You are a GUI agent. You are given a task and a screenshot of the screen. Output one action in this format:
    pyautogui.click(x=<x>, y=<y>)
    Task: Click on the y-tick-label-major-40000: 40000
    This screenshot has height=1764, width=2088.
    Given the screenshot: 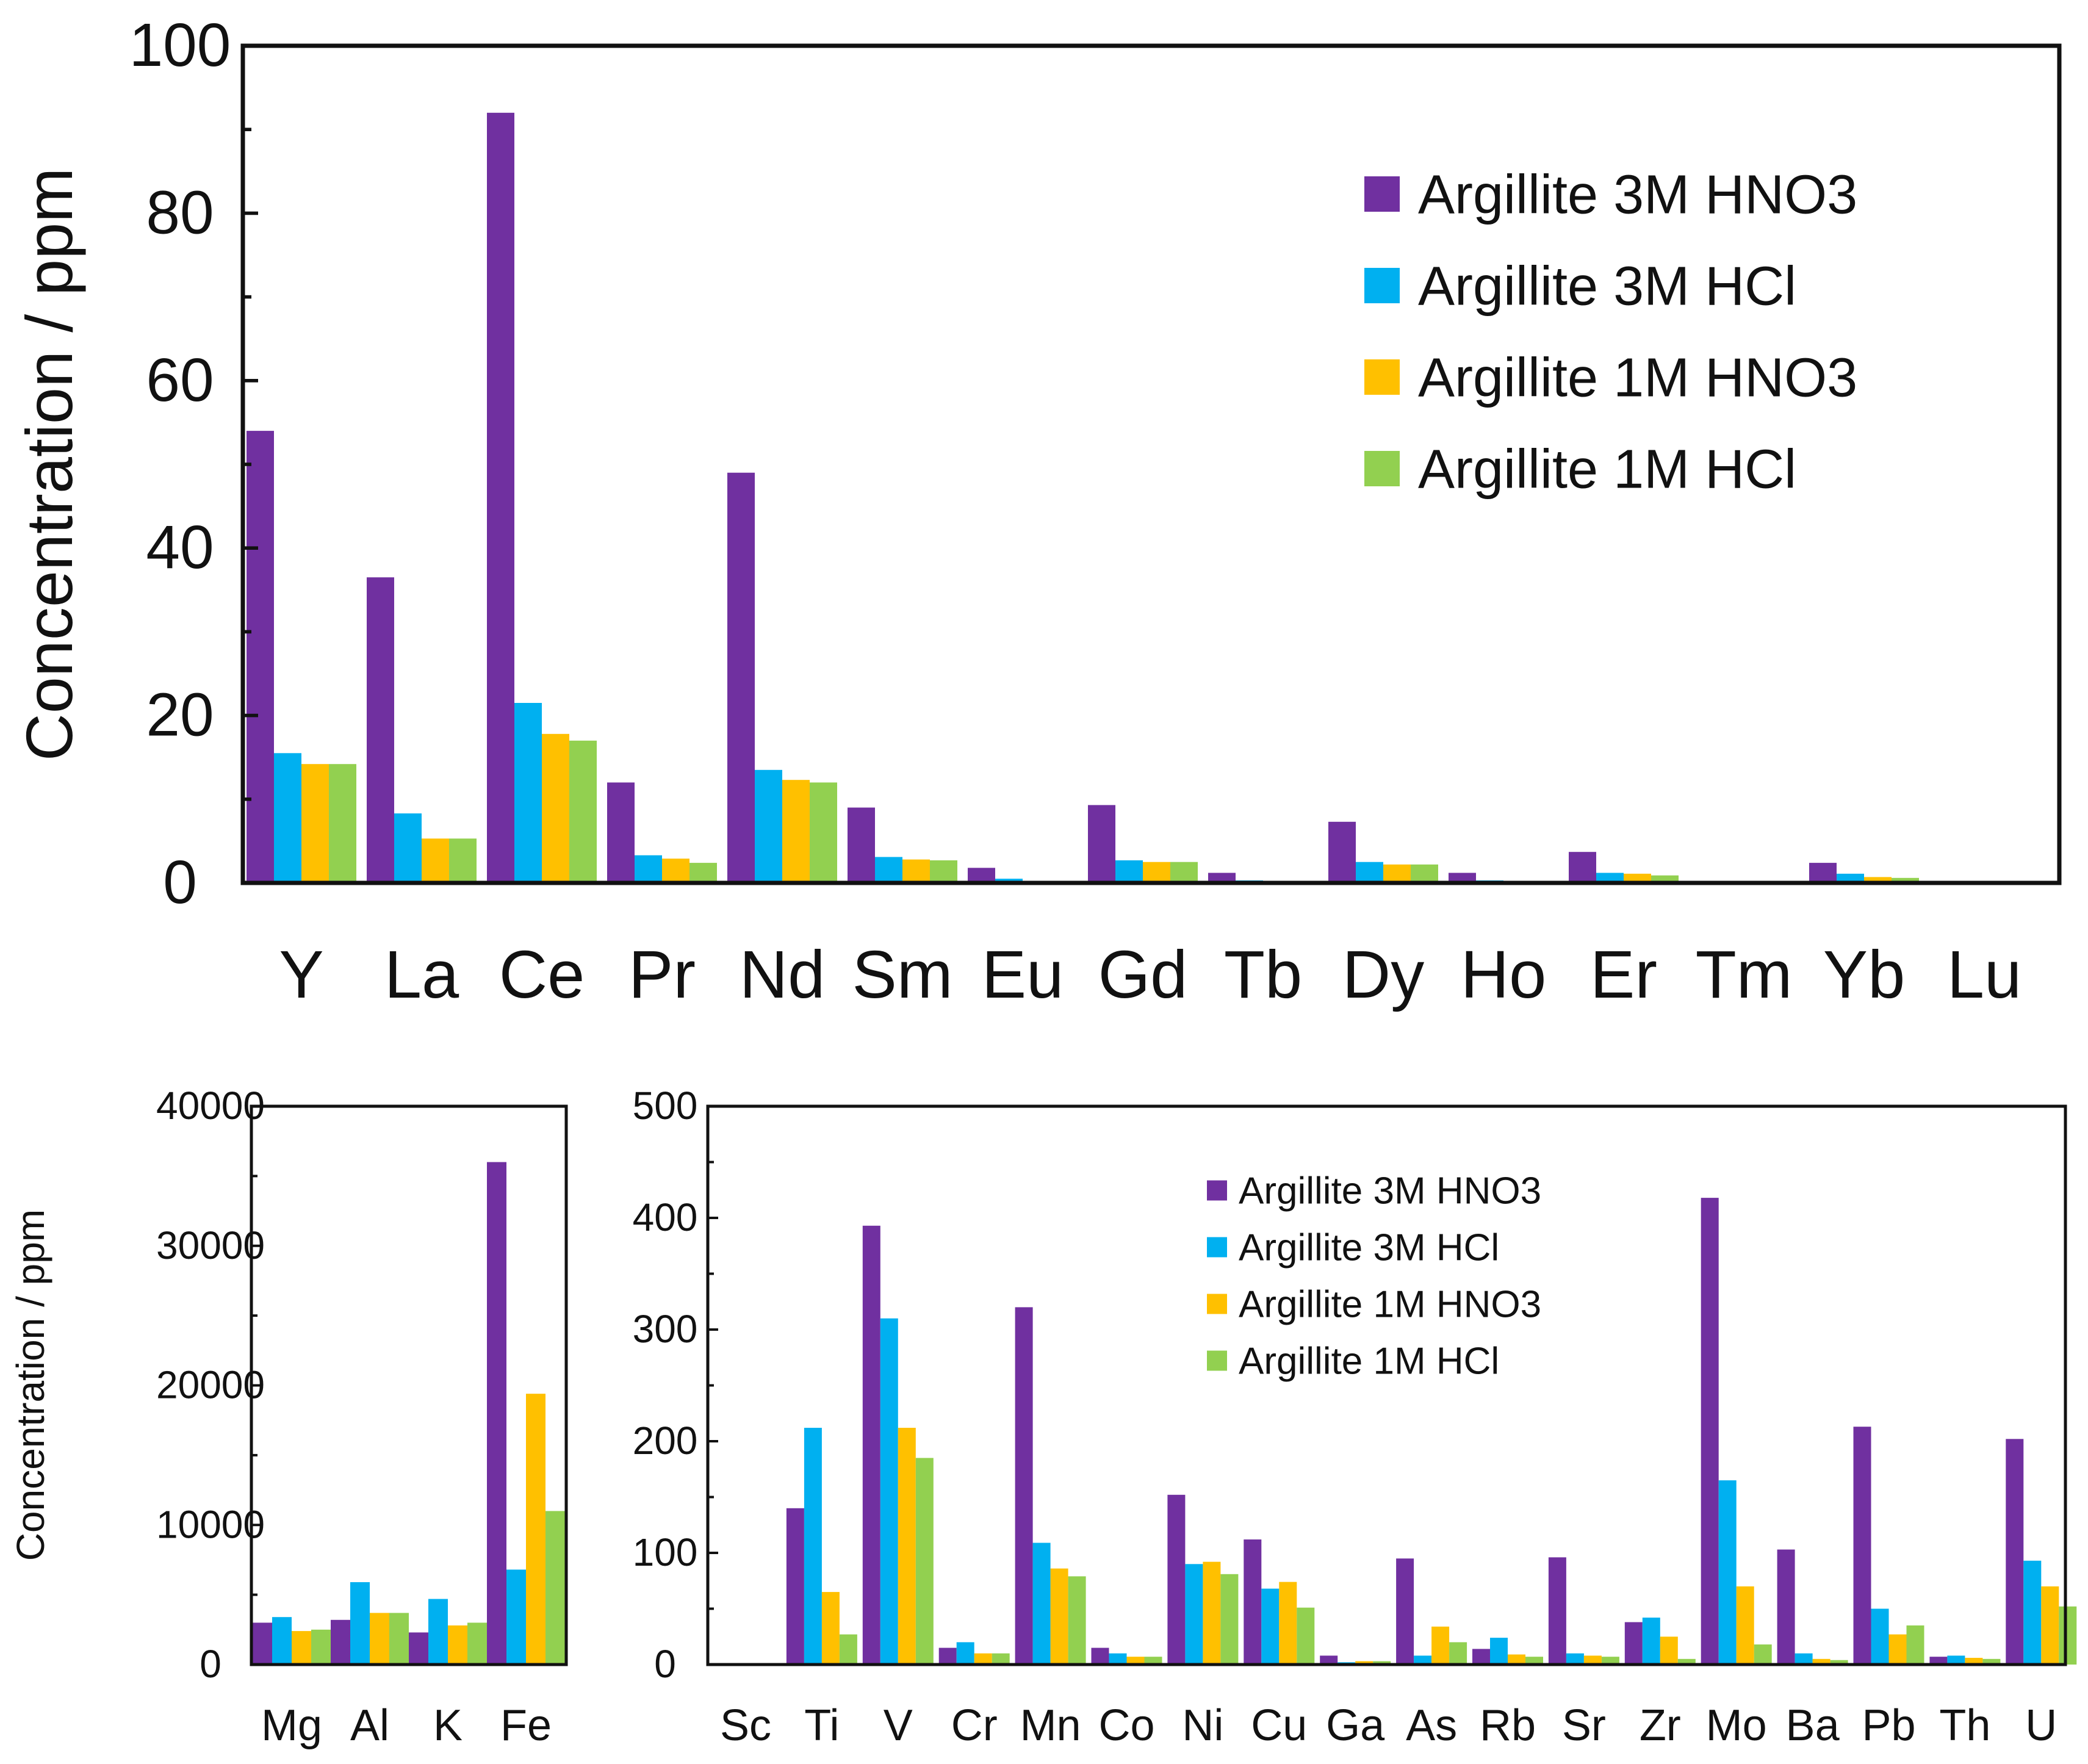 What is the action you would take?
    pyautogui.click(x=210, y=1106)
    